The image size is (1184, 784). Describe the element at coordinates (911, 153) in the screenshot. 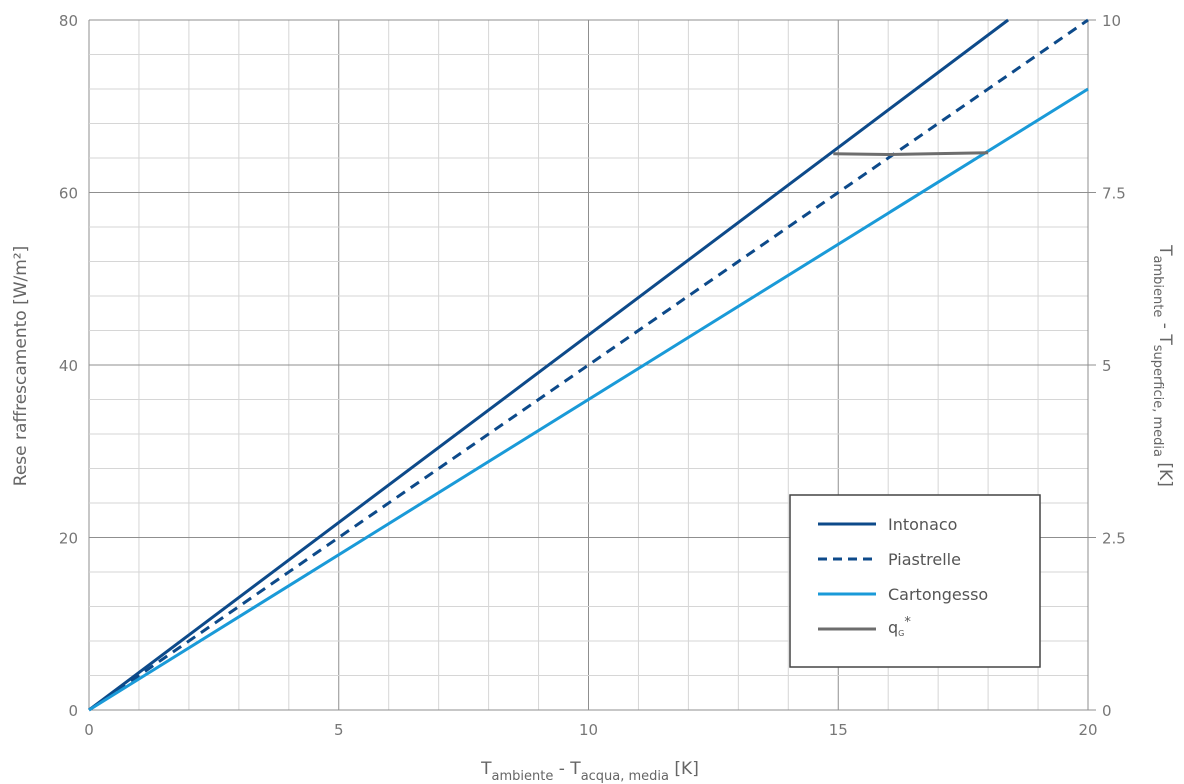

I see `series-line-qg-` at that location.